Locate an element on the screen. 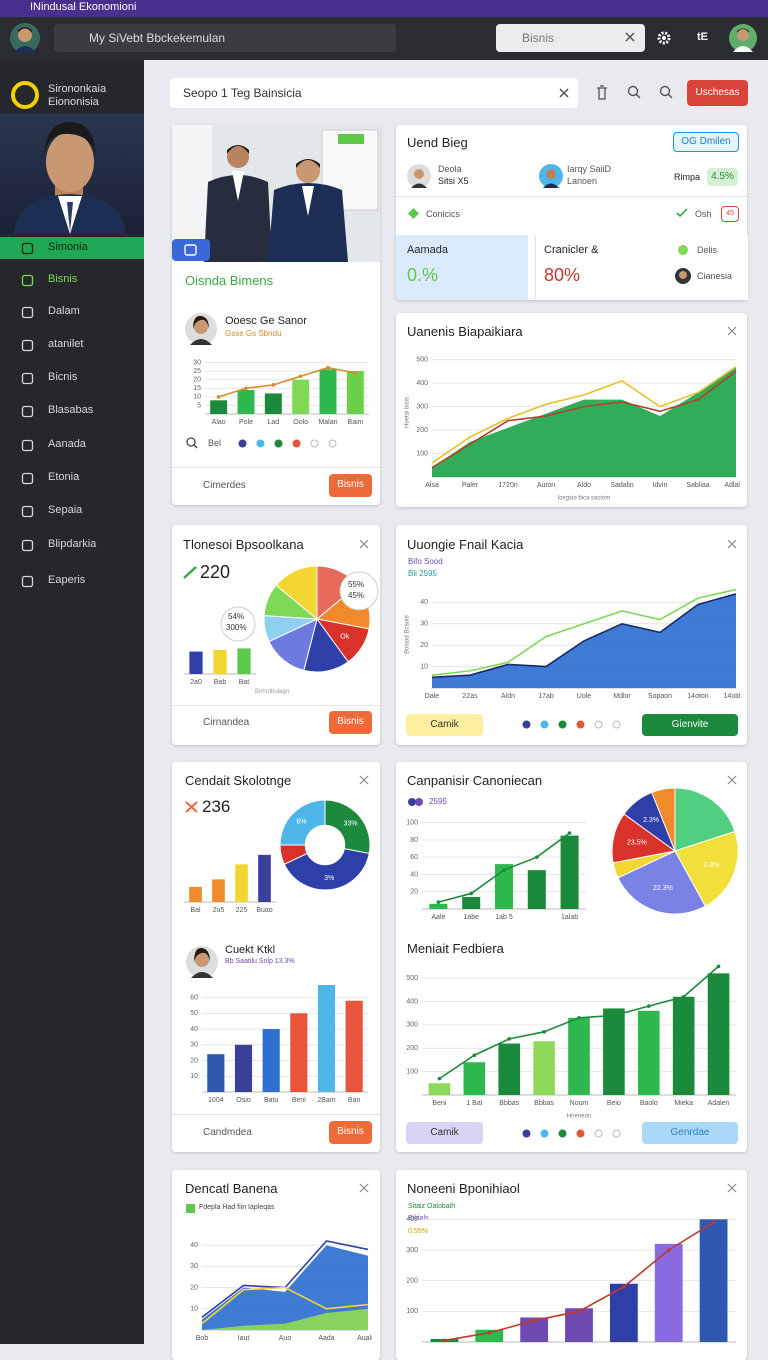 This screenshot has height=1360, width=768. header-badge: tE is located at coordinates (702, 37).